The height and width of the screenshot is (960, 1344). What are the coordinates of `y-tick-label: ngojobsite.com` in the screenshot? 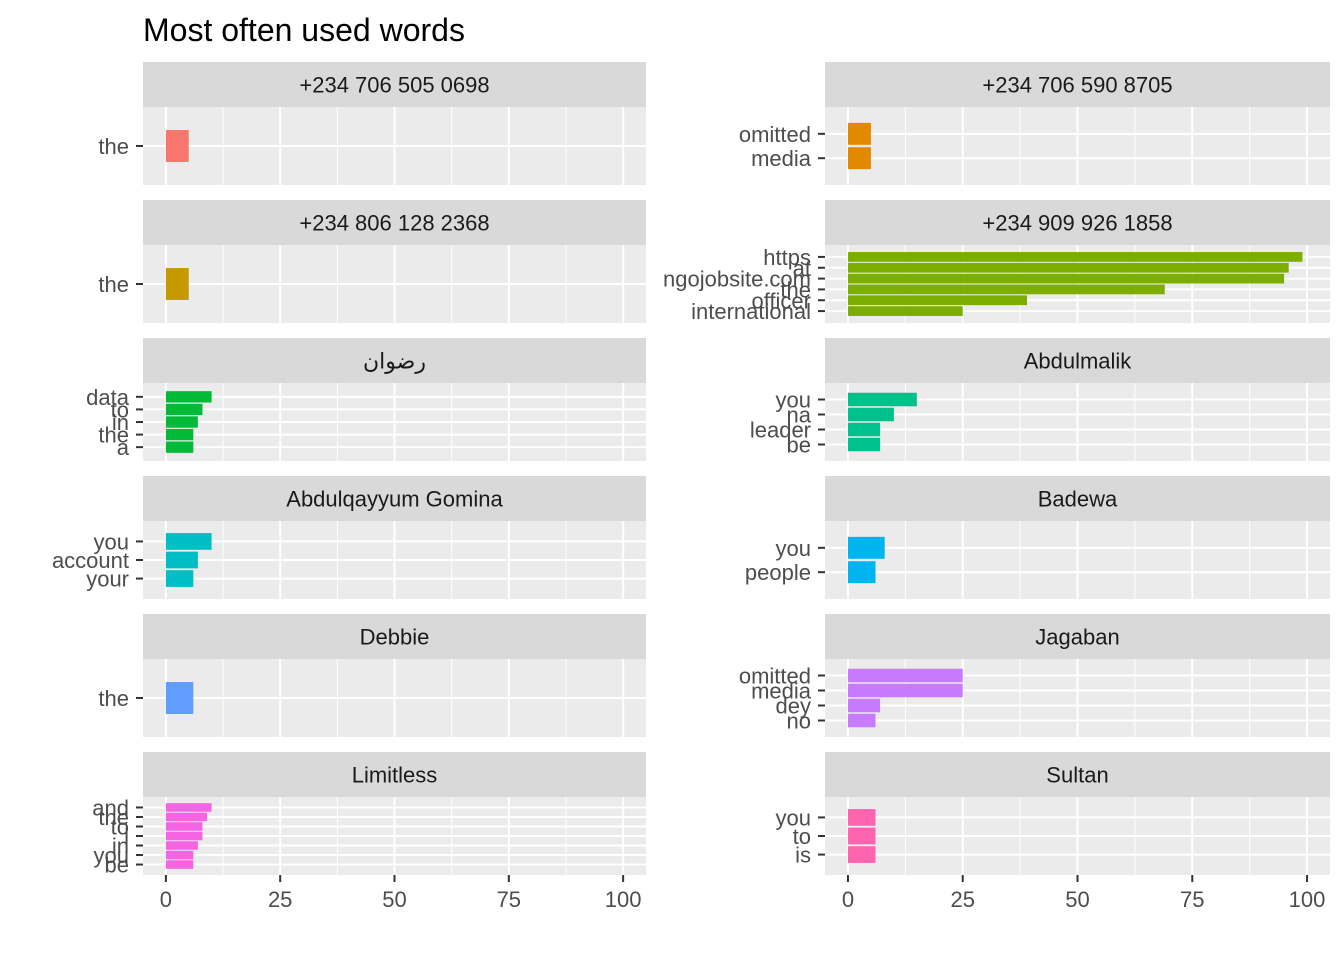 It's located at (737, 279).